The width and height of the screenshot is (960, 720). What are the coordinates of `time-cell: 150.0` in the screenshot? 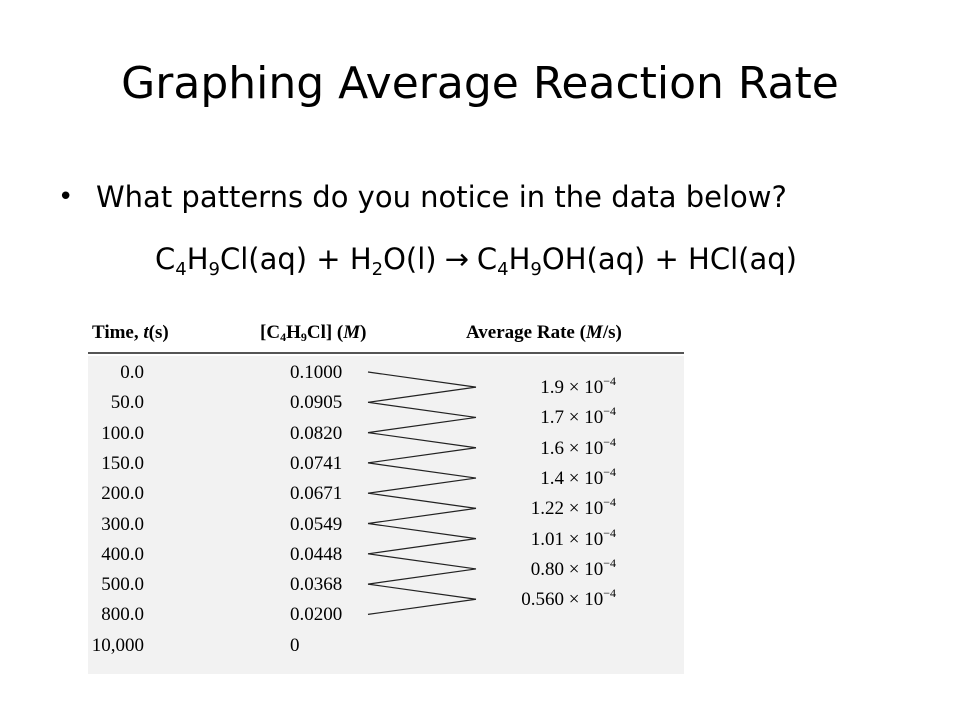 It's located at (122, 463).